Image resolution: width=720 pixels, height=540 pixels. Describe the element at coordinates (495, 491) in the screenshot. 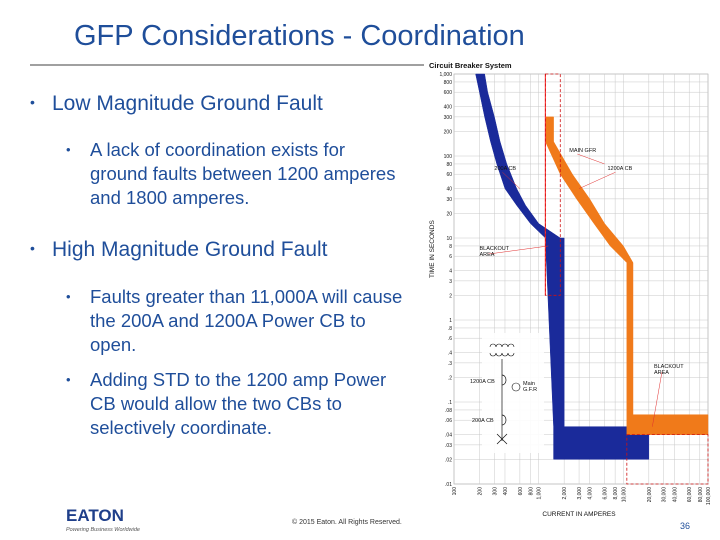

I see `x-tick-label: 300` at that location.